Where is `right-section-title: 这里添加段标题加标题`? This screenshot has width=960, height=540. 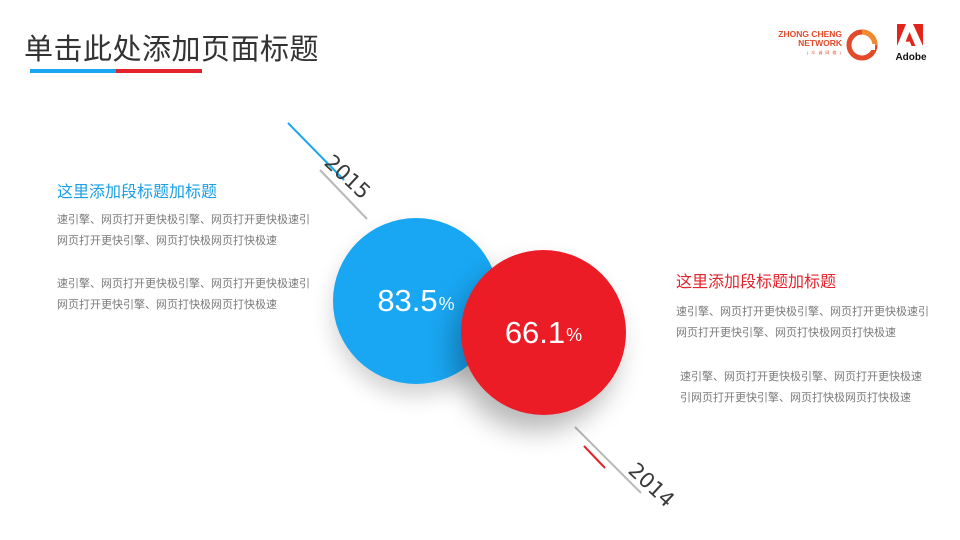
right-section-title: 这里添加段标题加标题 is located at coordinates (756, 281).